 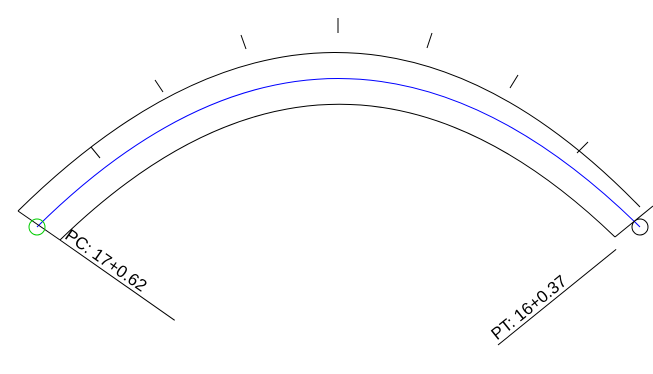 I want to click on pc-marker, so click(x=37, y=227).